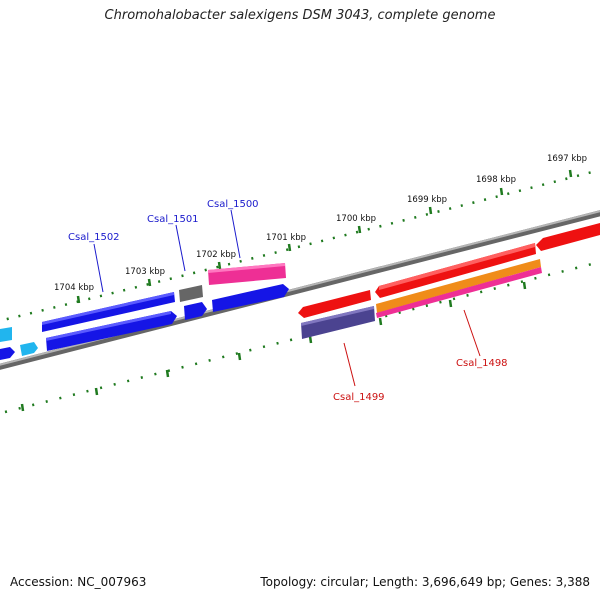 Image resolution: width=600 pixels, height=600 pixels. What do you see at coordinates (6, 334) in the screenshot?
I see `gene-cyan-edge` at bounding box center [6, 334].